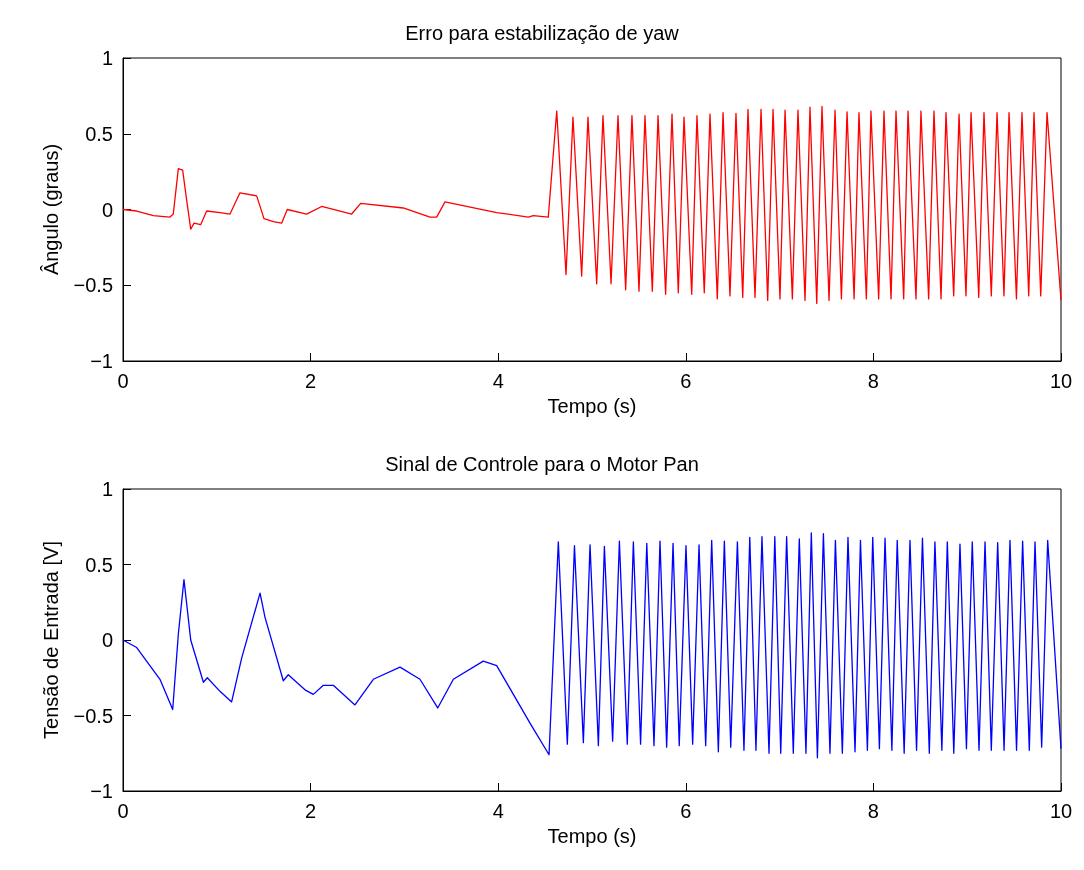 The width and height of the screenshot is (1084, 870). I want to click on y-axis-title: Ângulo (graus), so click(51, 209).